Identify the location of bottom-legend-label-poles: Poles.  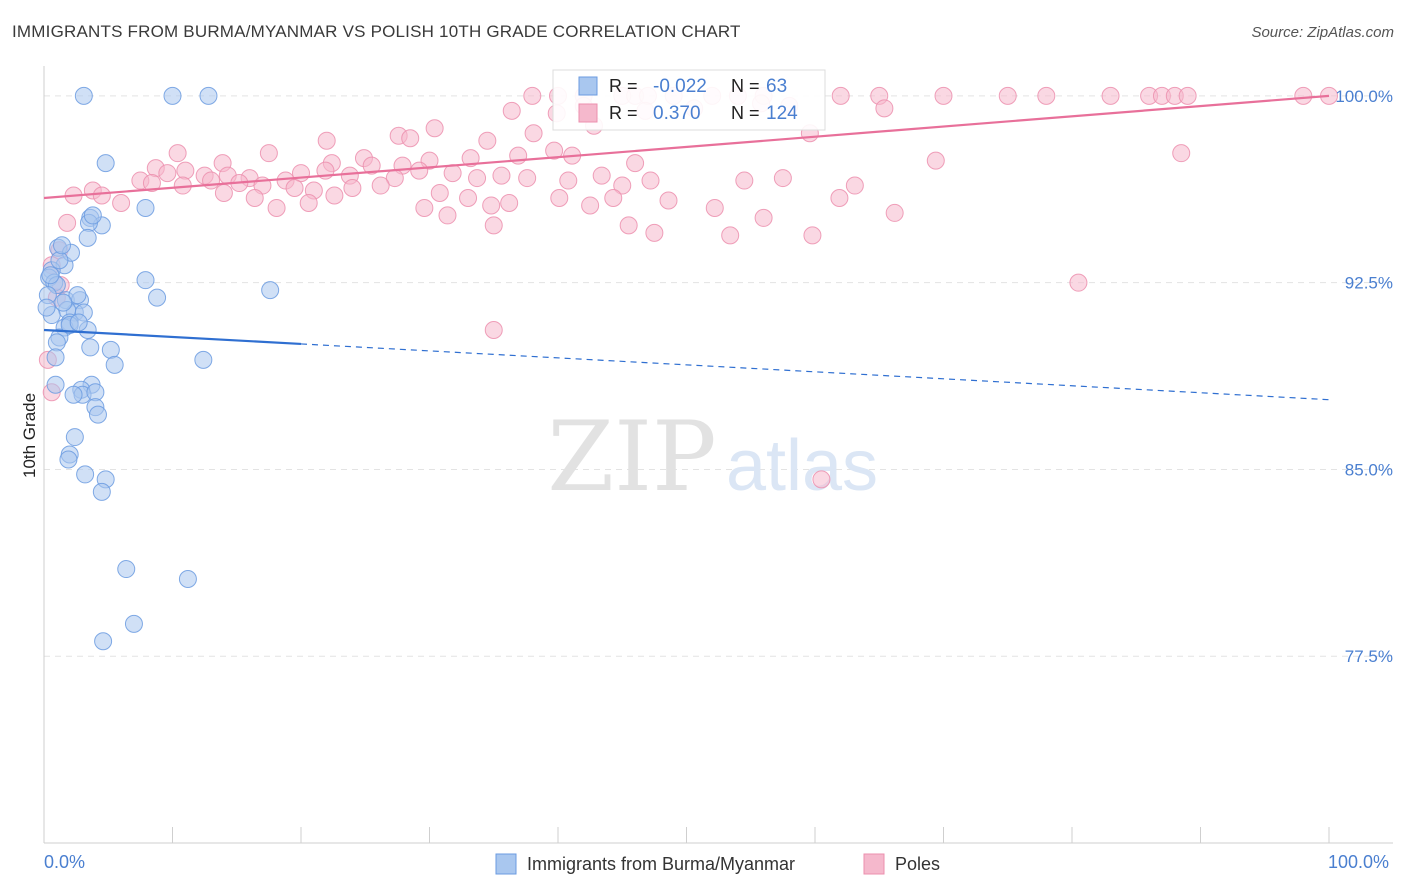
(917, 864).